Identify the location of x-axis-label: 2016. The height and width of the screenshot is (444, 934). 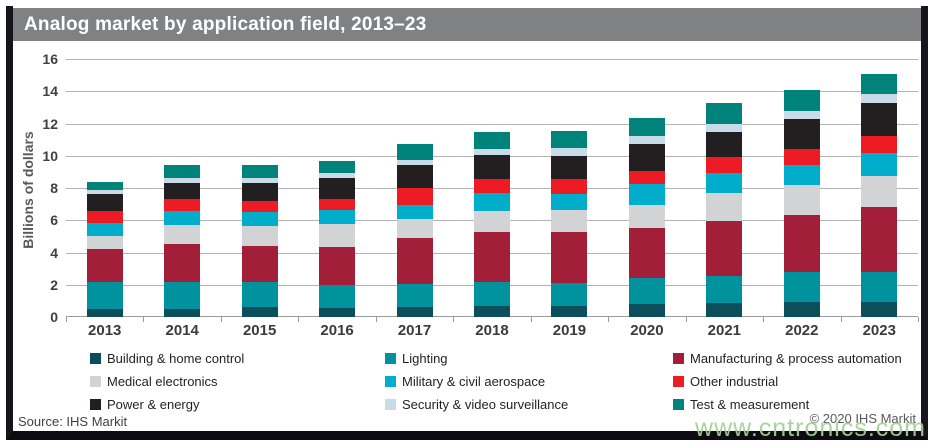
(337, 330).